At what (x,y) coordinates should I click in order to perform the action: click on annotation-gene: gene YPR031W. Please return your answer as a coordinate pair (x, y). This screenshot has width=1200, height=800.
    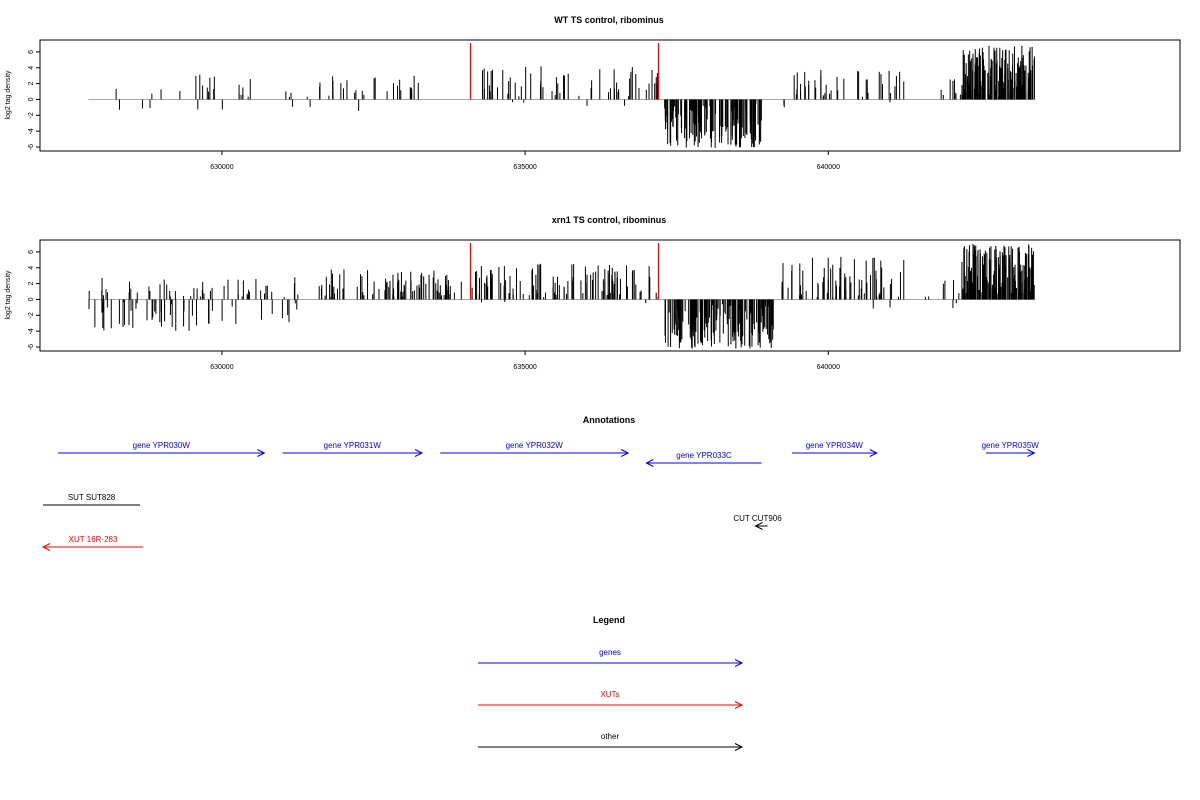
    Looking at the image, I should click on (353, 449).